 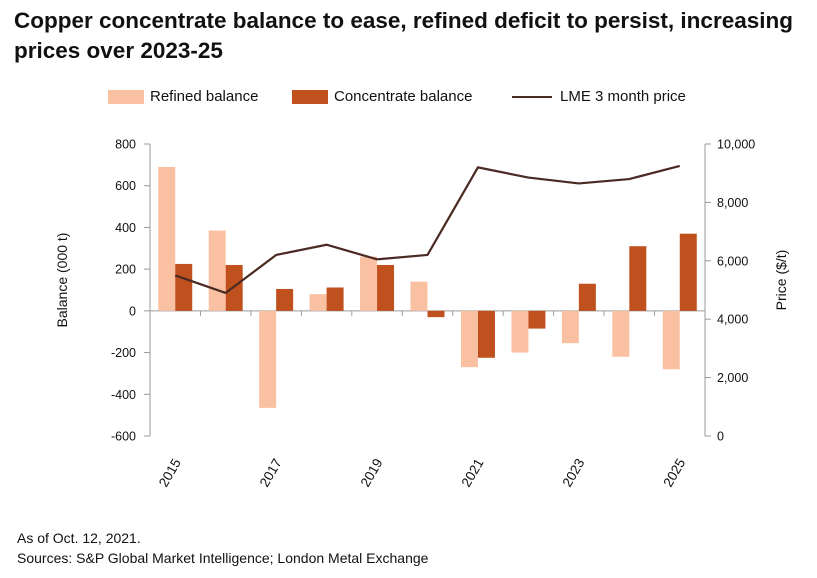 I want to click on right-tick-label: 0, so click(x=720, y=437).